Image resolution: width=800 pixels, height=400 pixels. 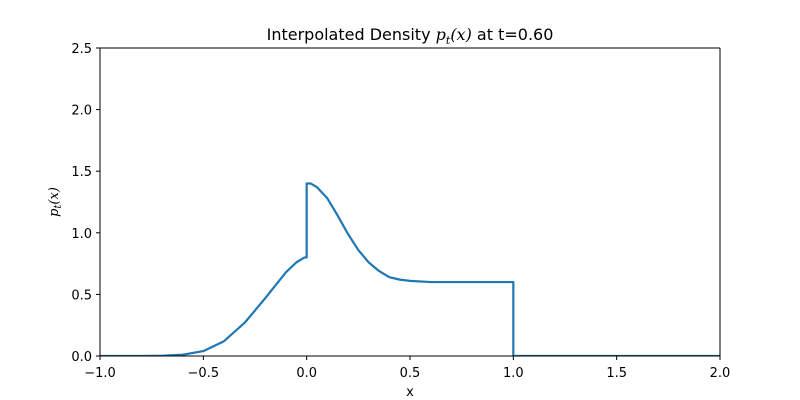 I want to click on y-tick-label: 2.0, so click(x=81, y=111).